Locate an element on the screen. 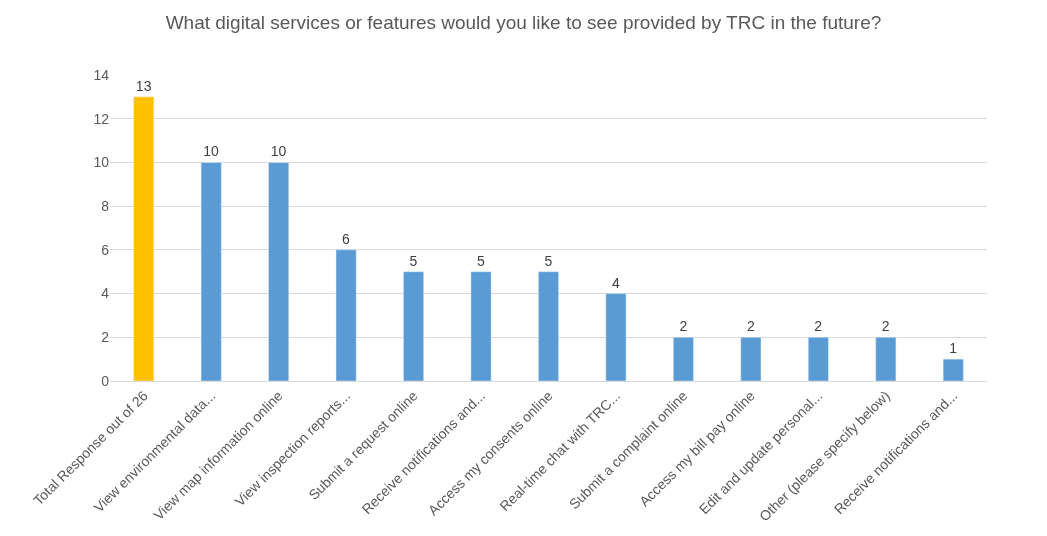  y-tick-label: 6 is located at coordinates (105, 249).